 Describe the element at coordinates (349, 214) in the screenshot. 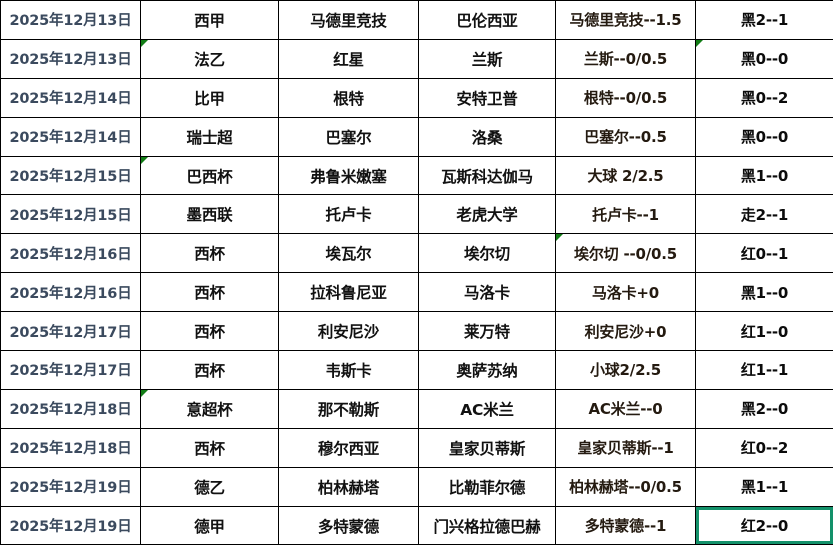

I see `cell-home: 托卢卡` at that location.